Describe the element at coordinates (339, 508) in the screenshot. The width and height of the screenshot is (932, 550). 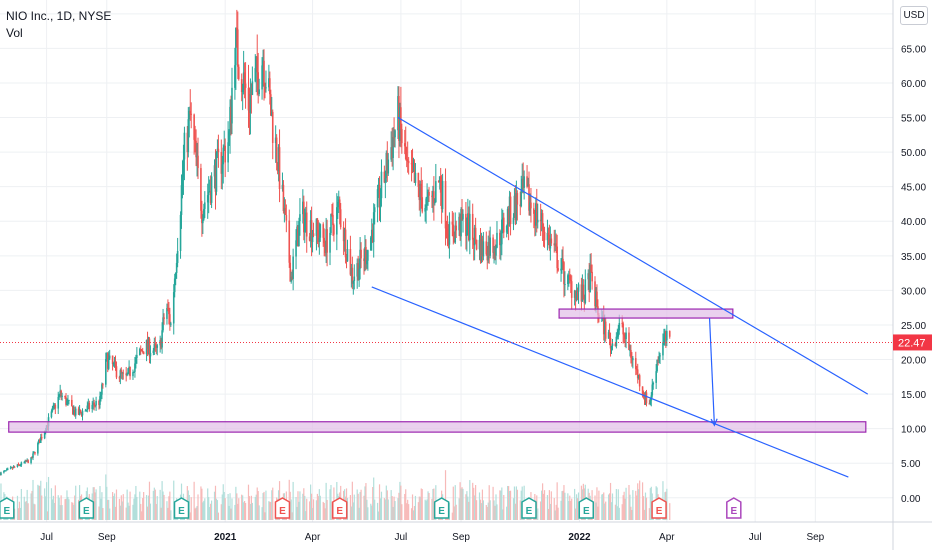
I see `earnings-badge-shape` at that location.